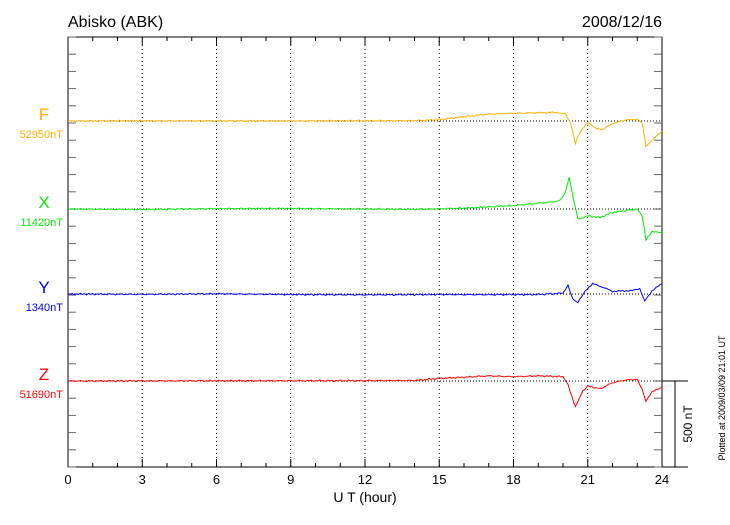 The height and width of the screenshot is (525, 730). What do you see at coordinates (45, 308) in the screenshot?
I see `series-baseline-label: 1340nT` at bounding box center [45, 308].